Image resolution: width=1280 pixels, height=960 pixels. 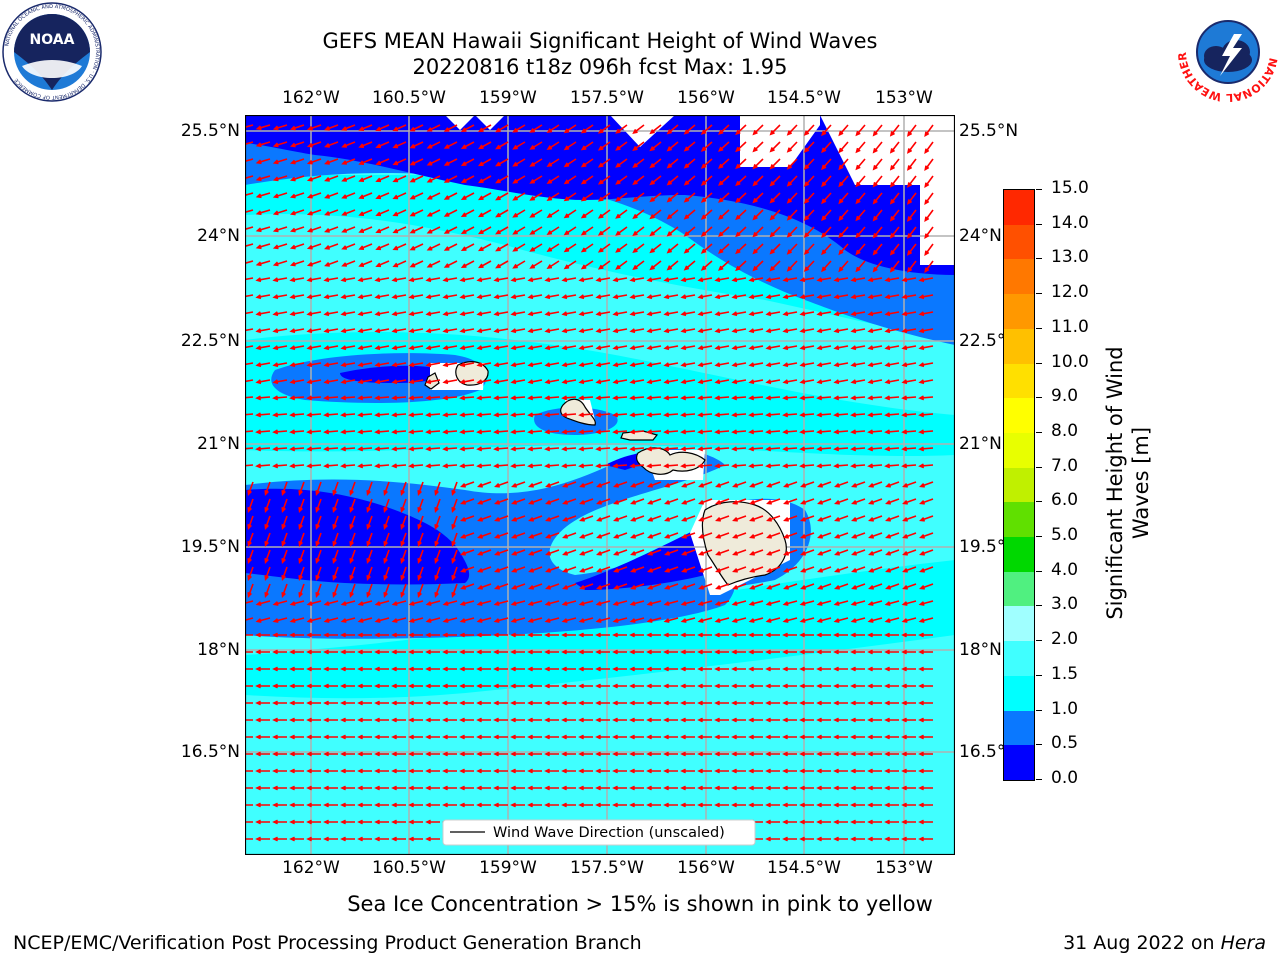 What do you see at coordinates (1019, 658) in the screenshot?
I see `colorbar-swatch` at bounding box center [1019, 658].